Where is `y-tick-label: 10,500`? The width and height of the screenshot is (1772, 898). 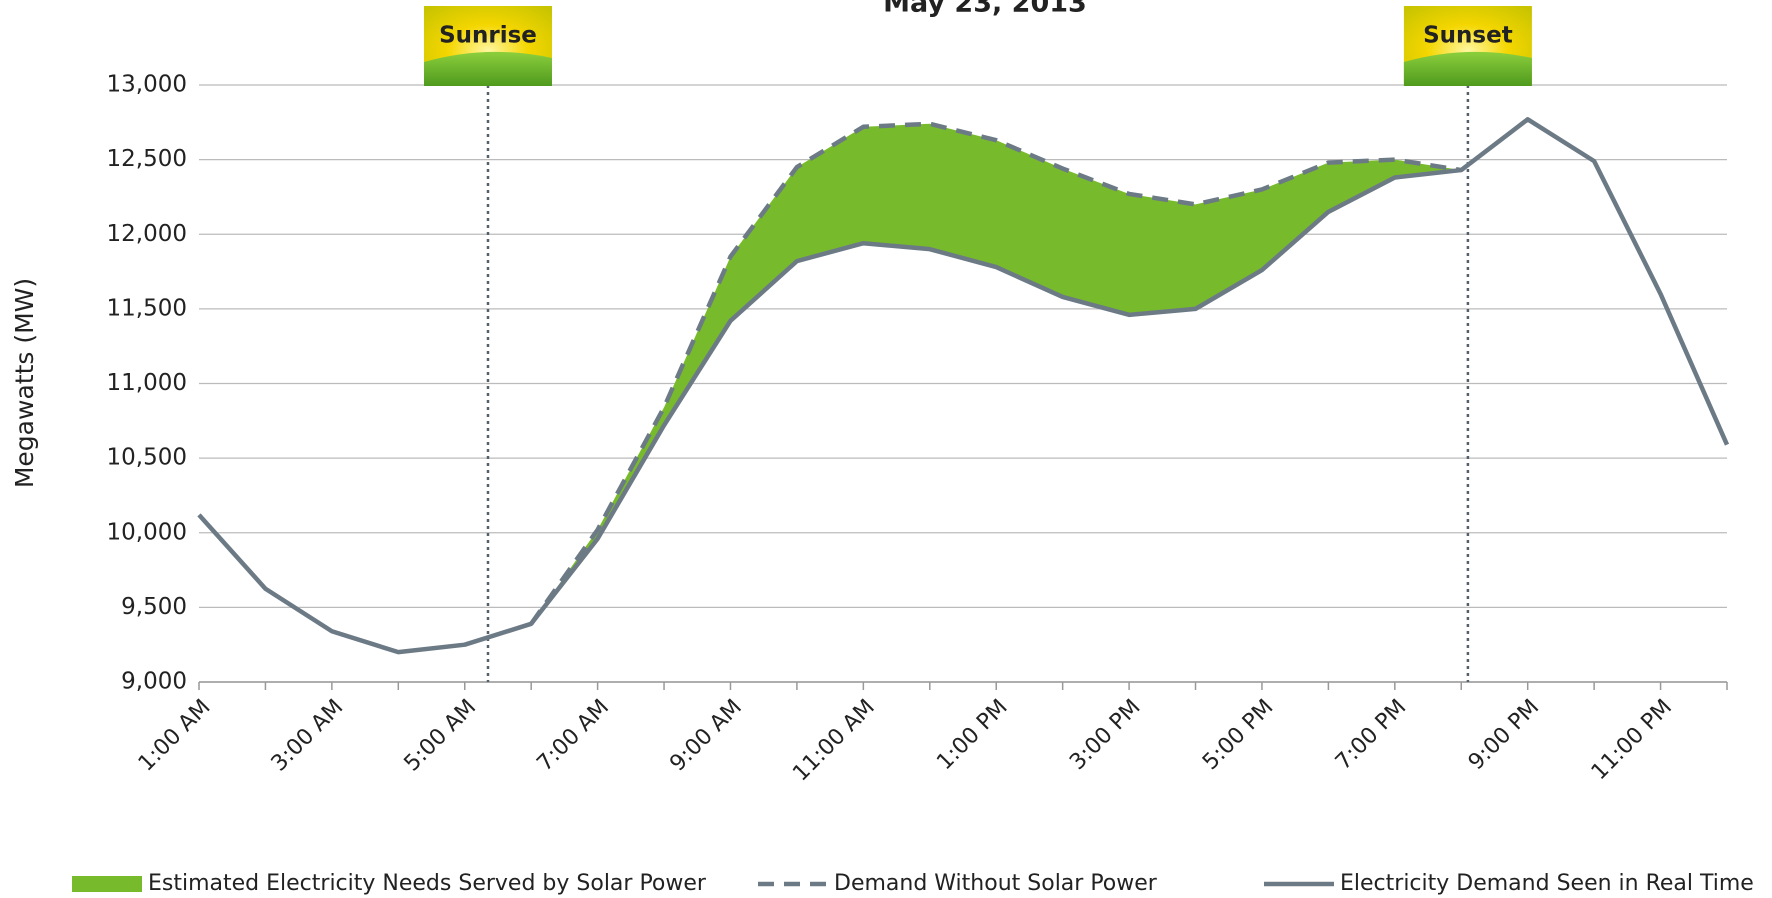 y-tick-label: 10,500 is located at coordinates (147, 458).